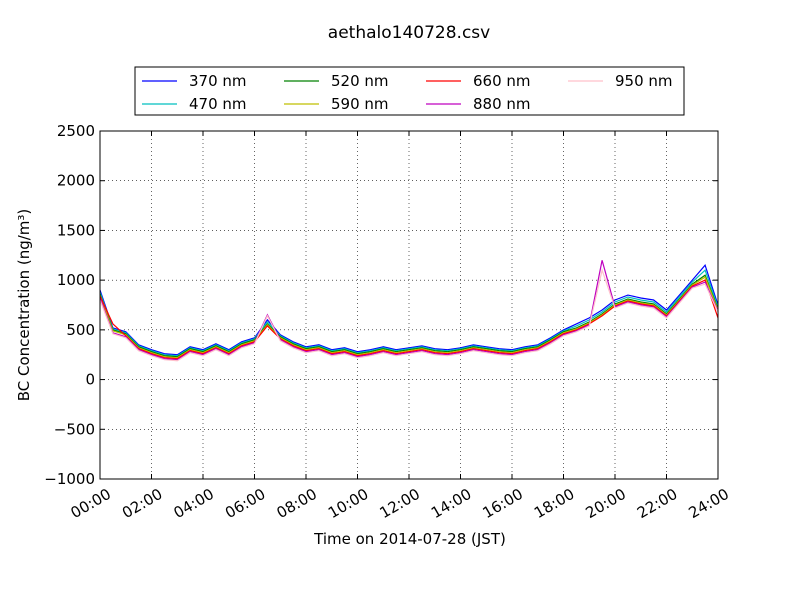 The image size is (800, 600). What do you see at coordinates (400, 503) in the screenshot?
I see `x-tick-label: 12:00` at bounding box center [400, 503].